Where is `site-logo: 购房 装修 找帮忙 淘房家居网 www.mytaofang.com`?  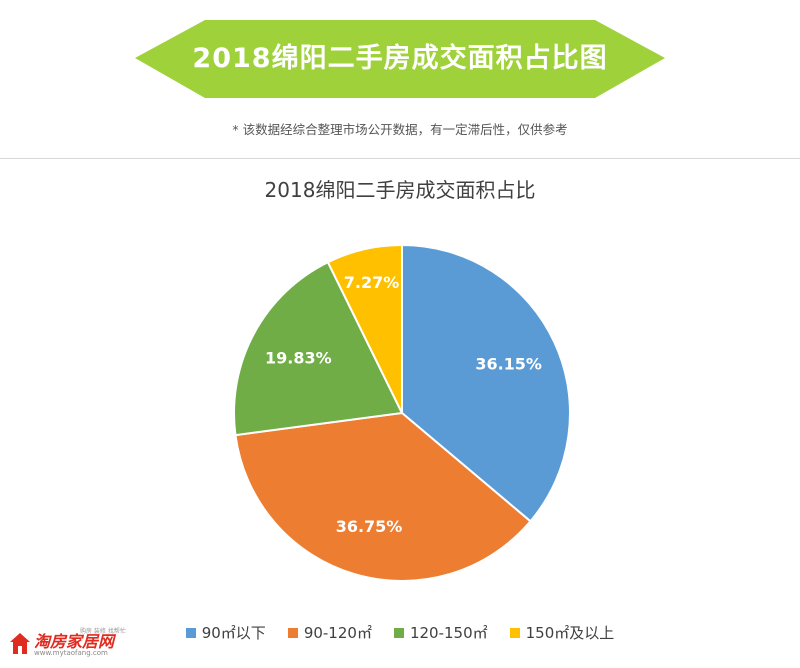
site-logo: 购房 装修 找帮忙 淘房家居网 www.mytaofang.com is located at coordinates (68, 645).